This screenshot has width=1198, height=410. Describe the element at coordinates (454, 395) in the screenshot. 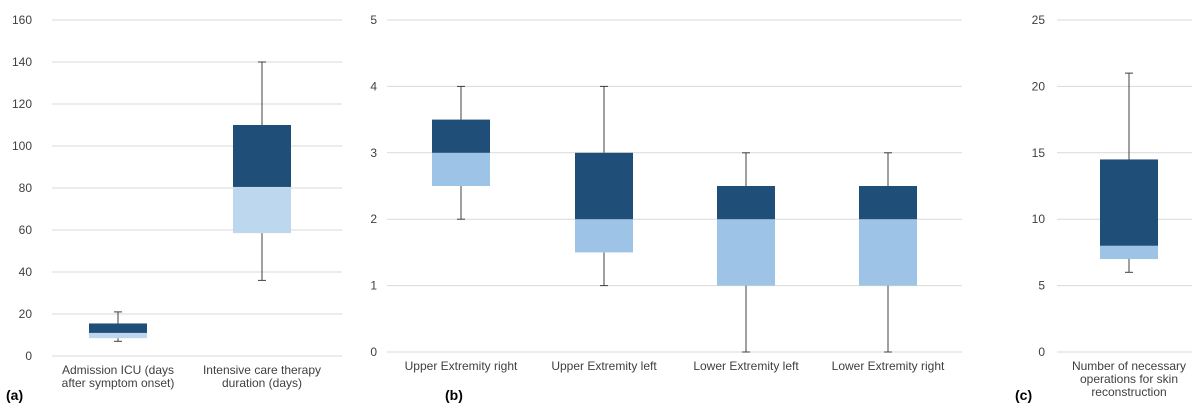

I see `panel-label: (b)` at that location.